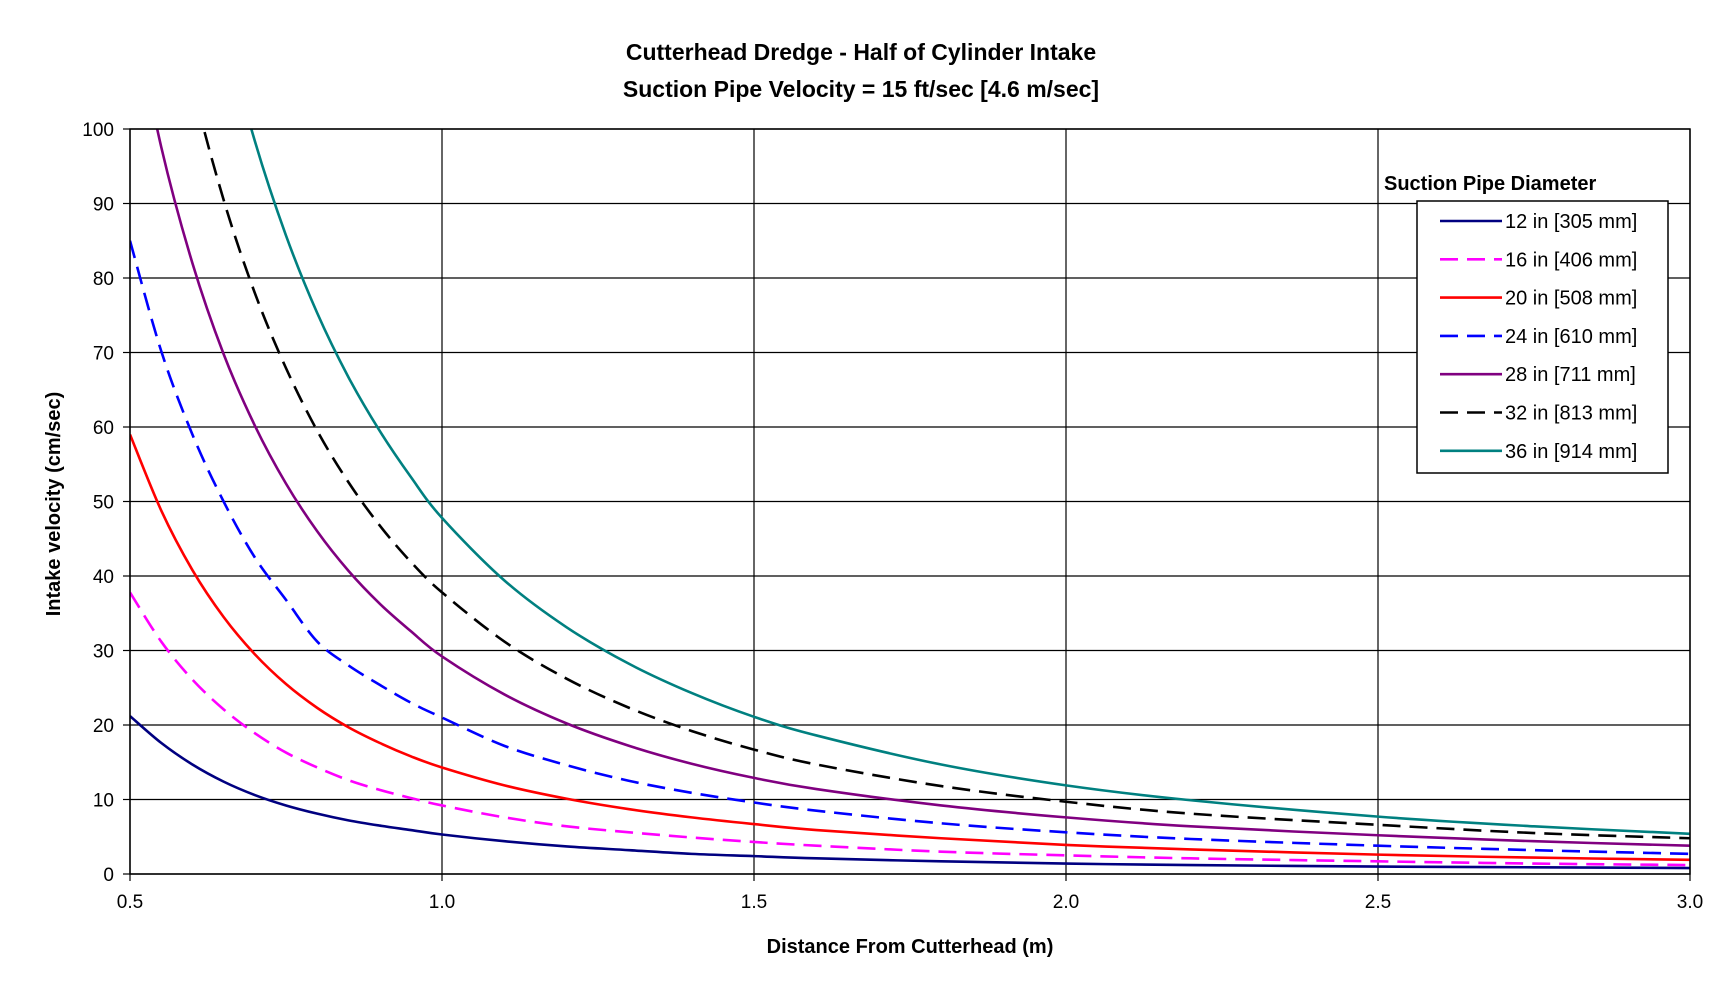 The width and height of the screenshot is (1713, 988). Describe the element at coordinates (103, 726) in the screenshot. I see `y-tick-label: 20` at that location.